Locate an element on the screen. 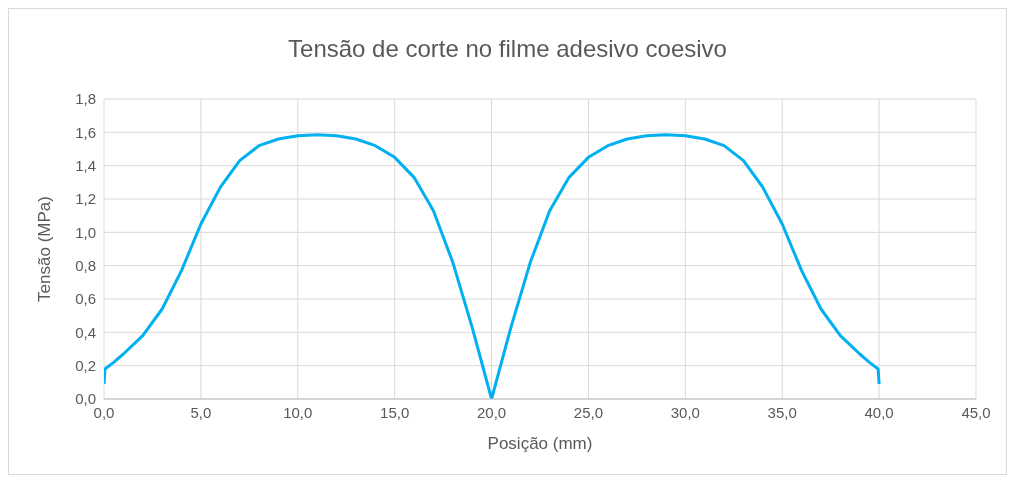  y-tick-label: 0,0 is located at coordinates (85, 399).